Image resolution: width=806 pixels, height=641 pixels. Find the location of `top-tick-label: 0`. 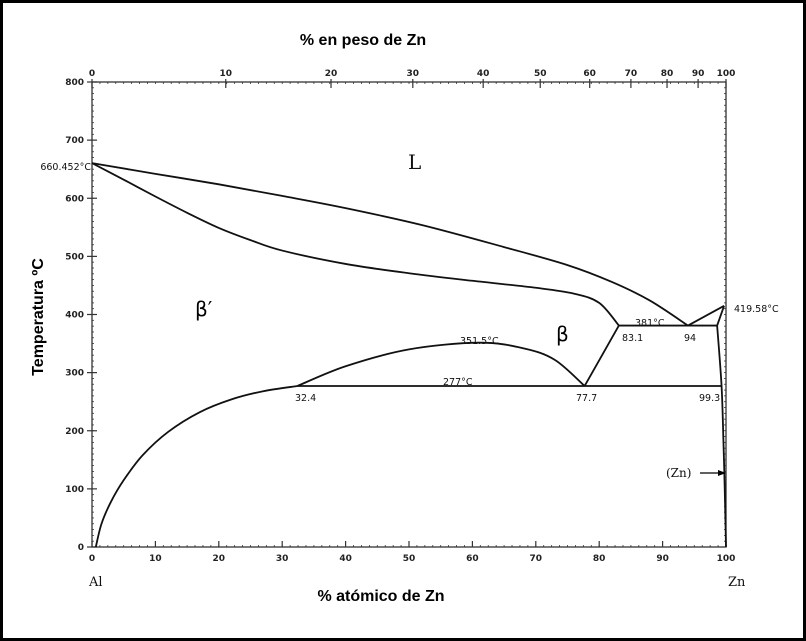

top-tick-label: 0 is located at coordinates (92, 74).